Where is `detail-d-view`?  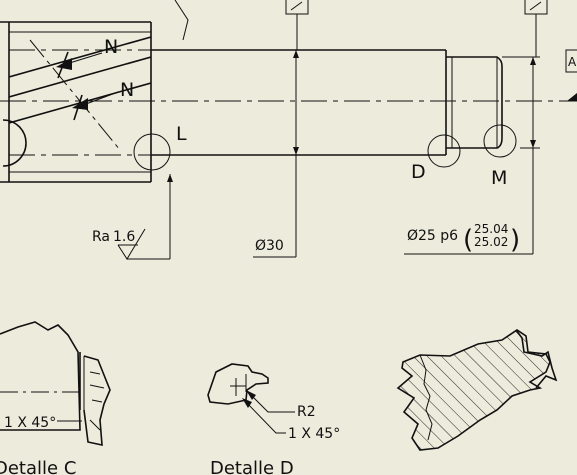 detail-d-view is located at coordinates (251, 398).